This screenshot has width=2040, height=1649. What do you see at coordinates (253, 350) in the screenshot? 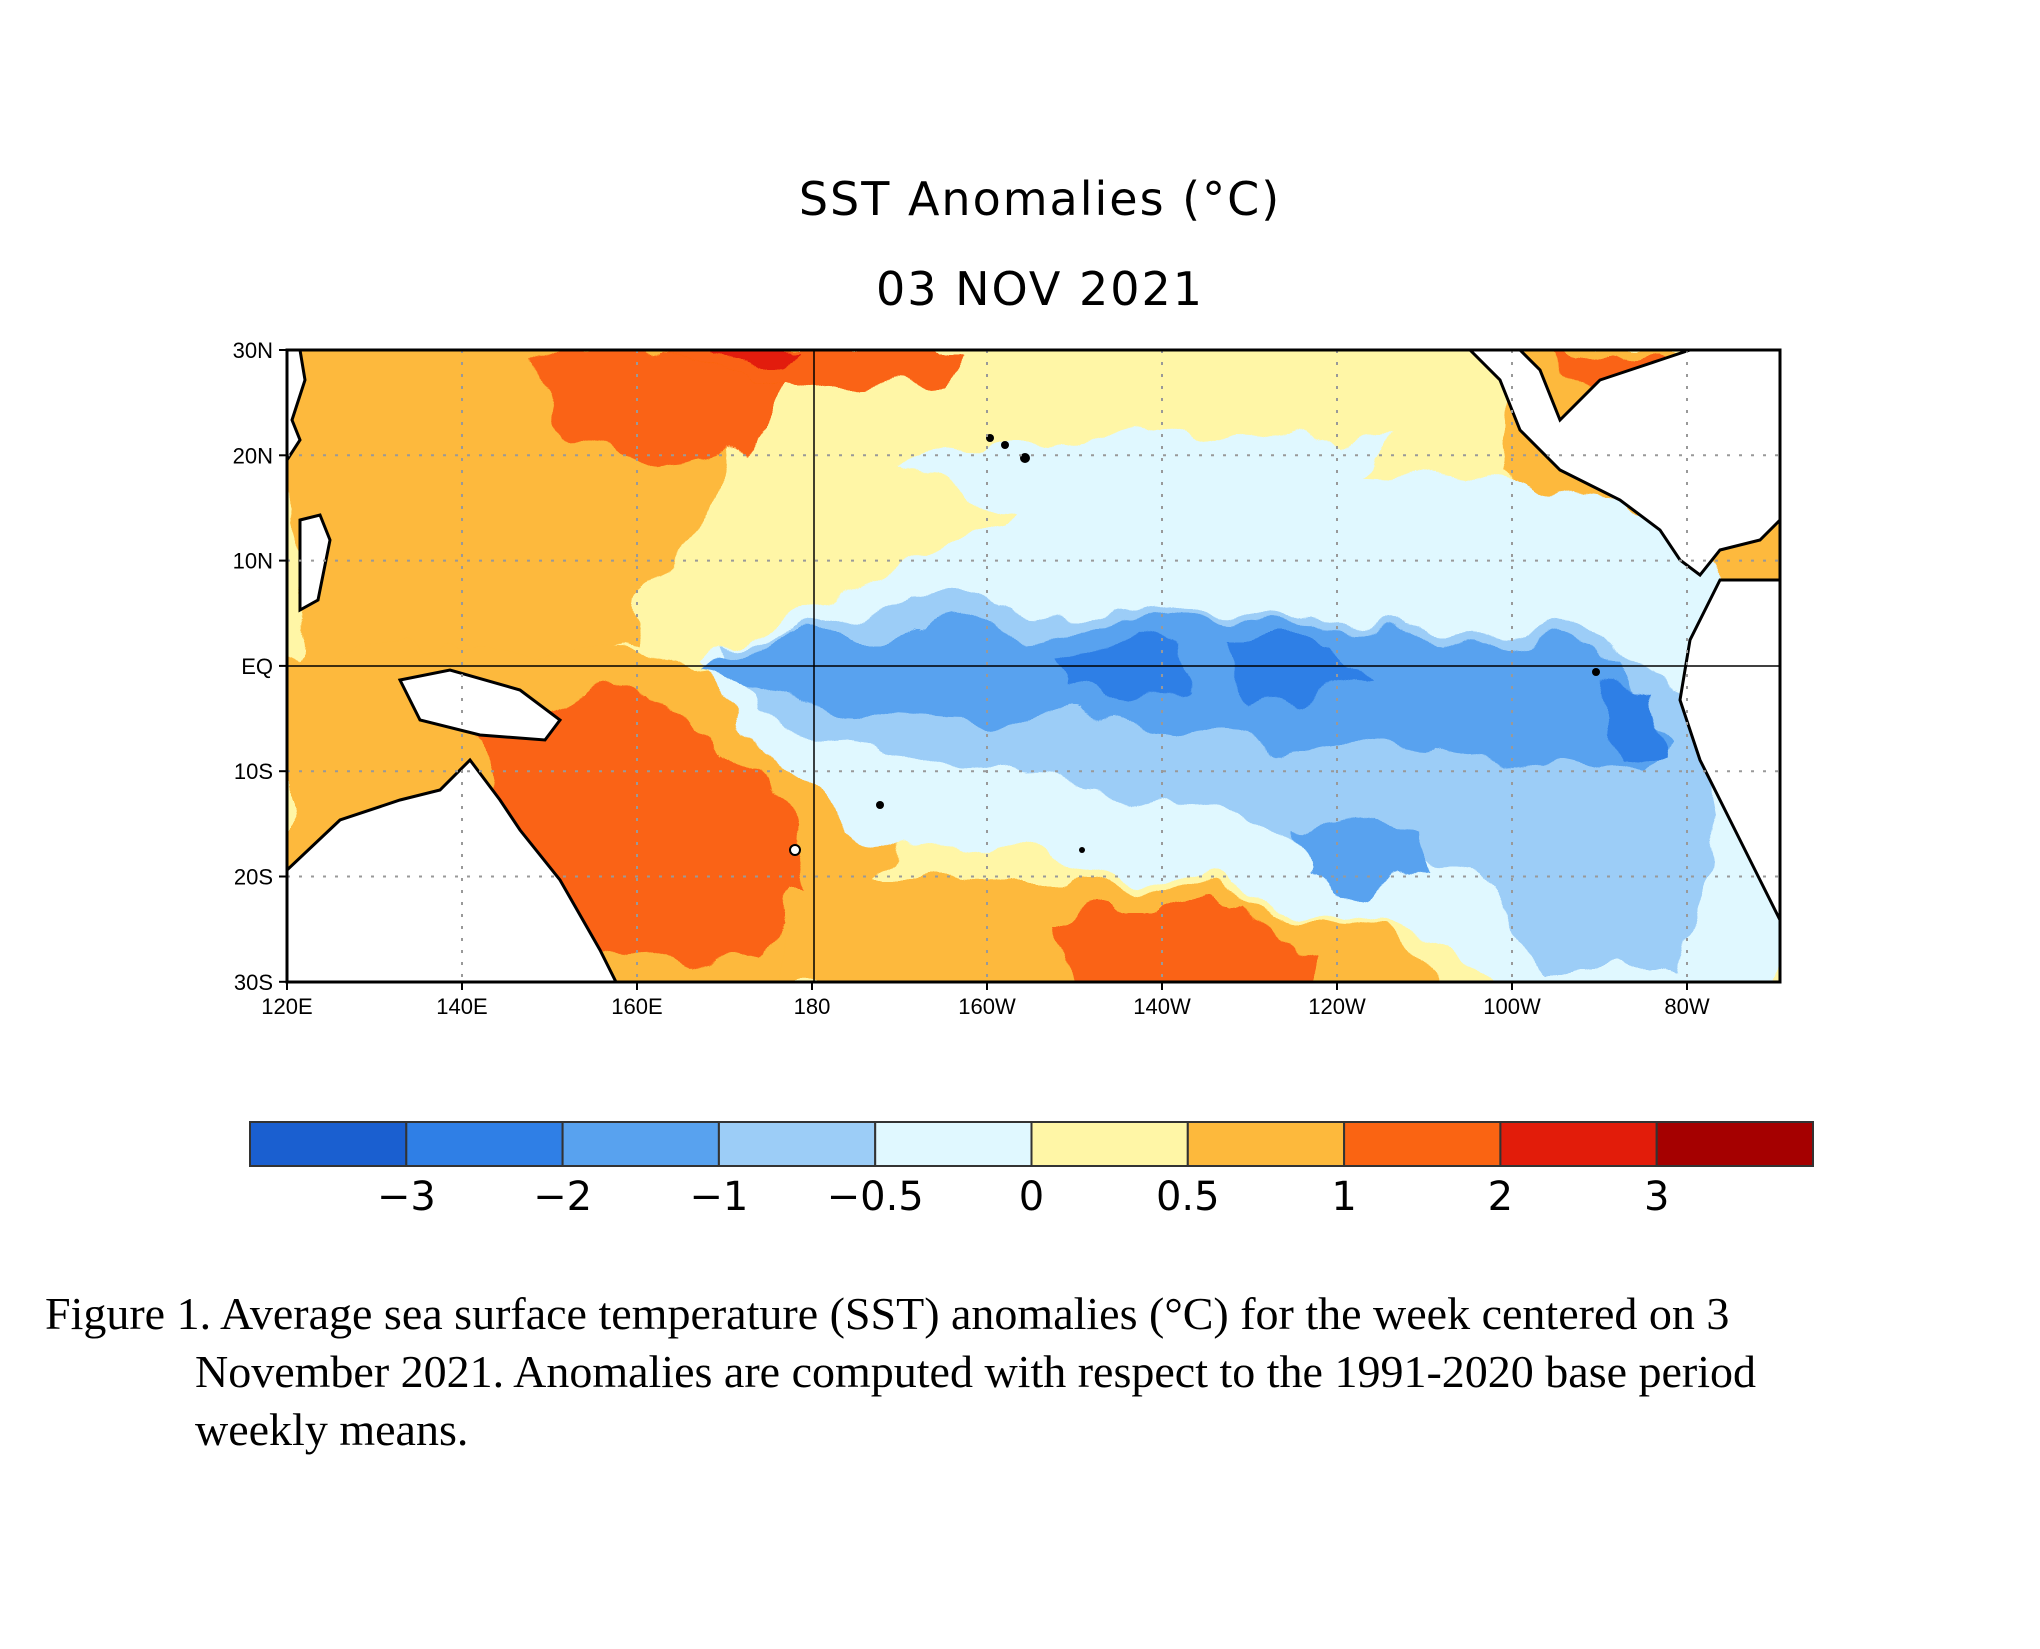
I see `lat-tick-label: 30N` at bounding box center [253, 350].